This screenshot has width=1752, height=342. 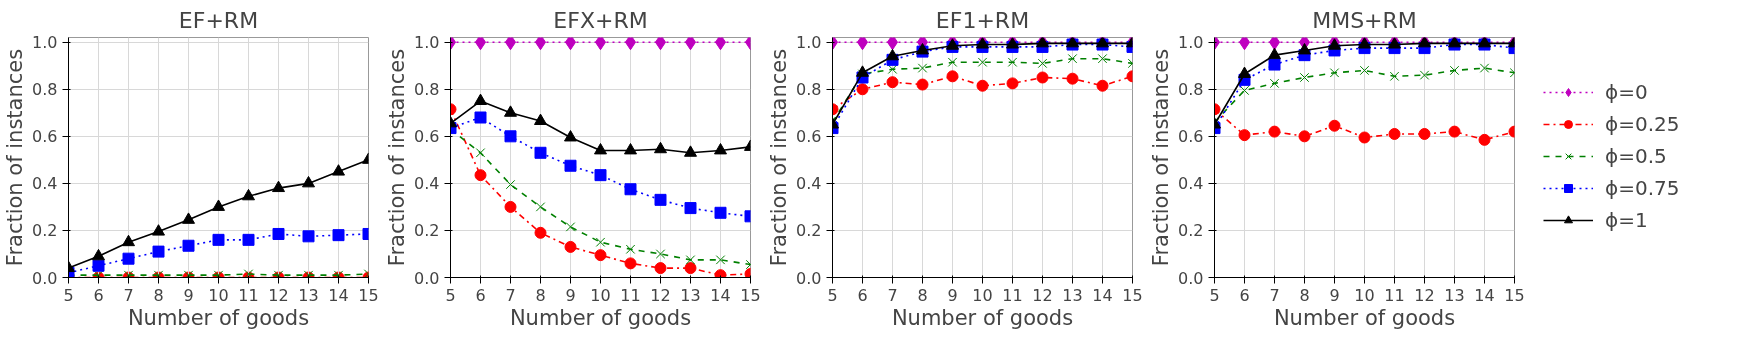 I want to click on chart-title: EF+RM, so click(x=218, y=20).